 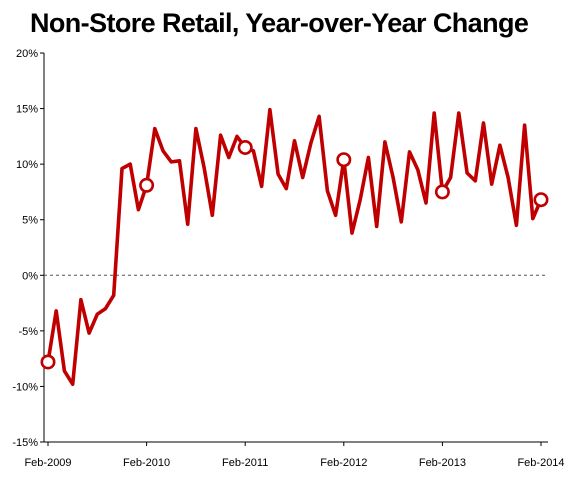 I want to click on y-tick-label: 10%, so click(x=27, y=165).